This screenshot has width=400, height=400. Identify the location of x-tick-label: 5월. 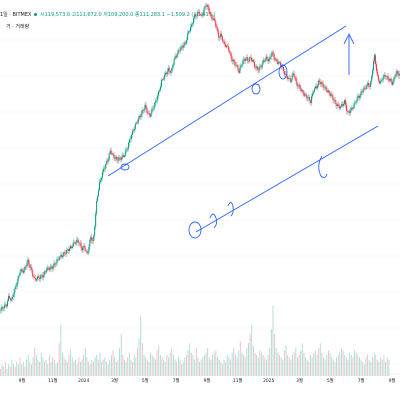
(330, 380).